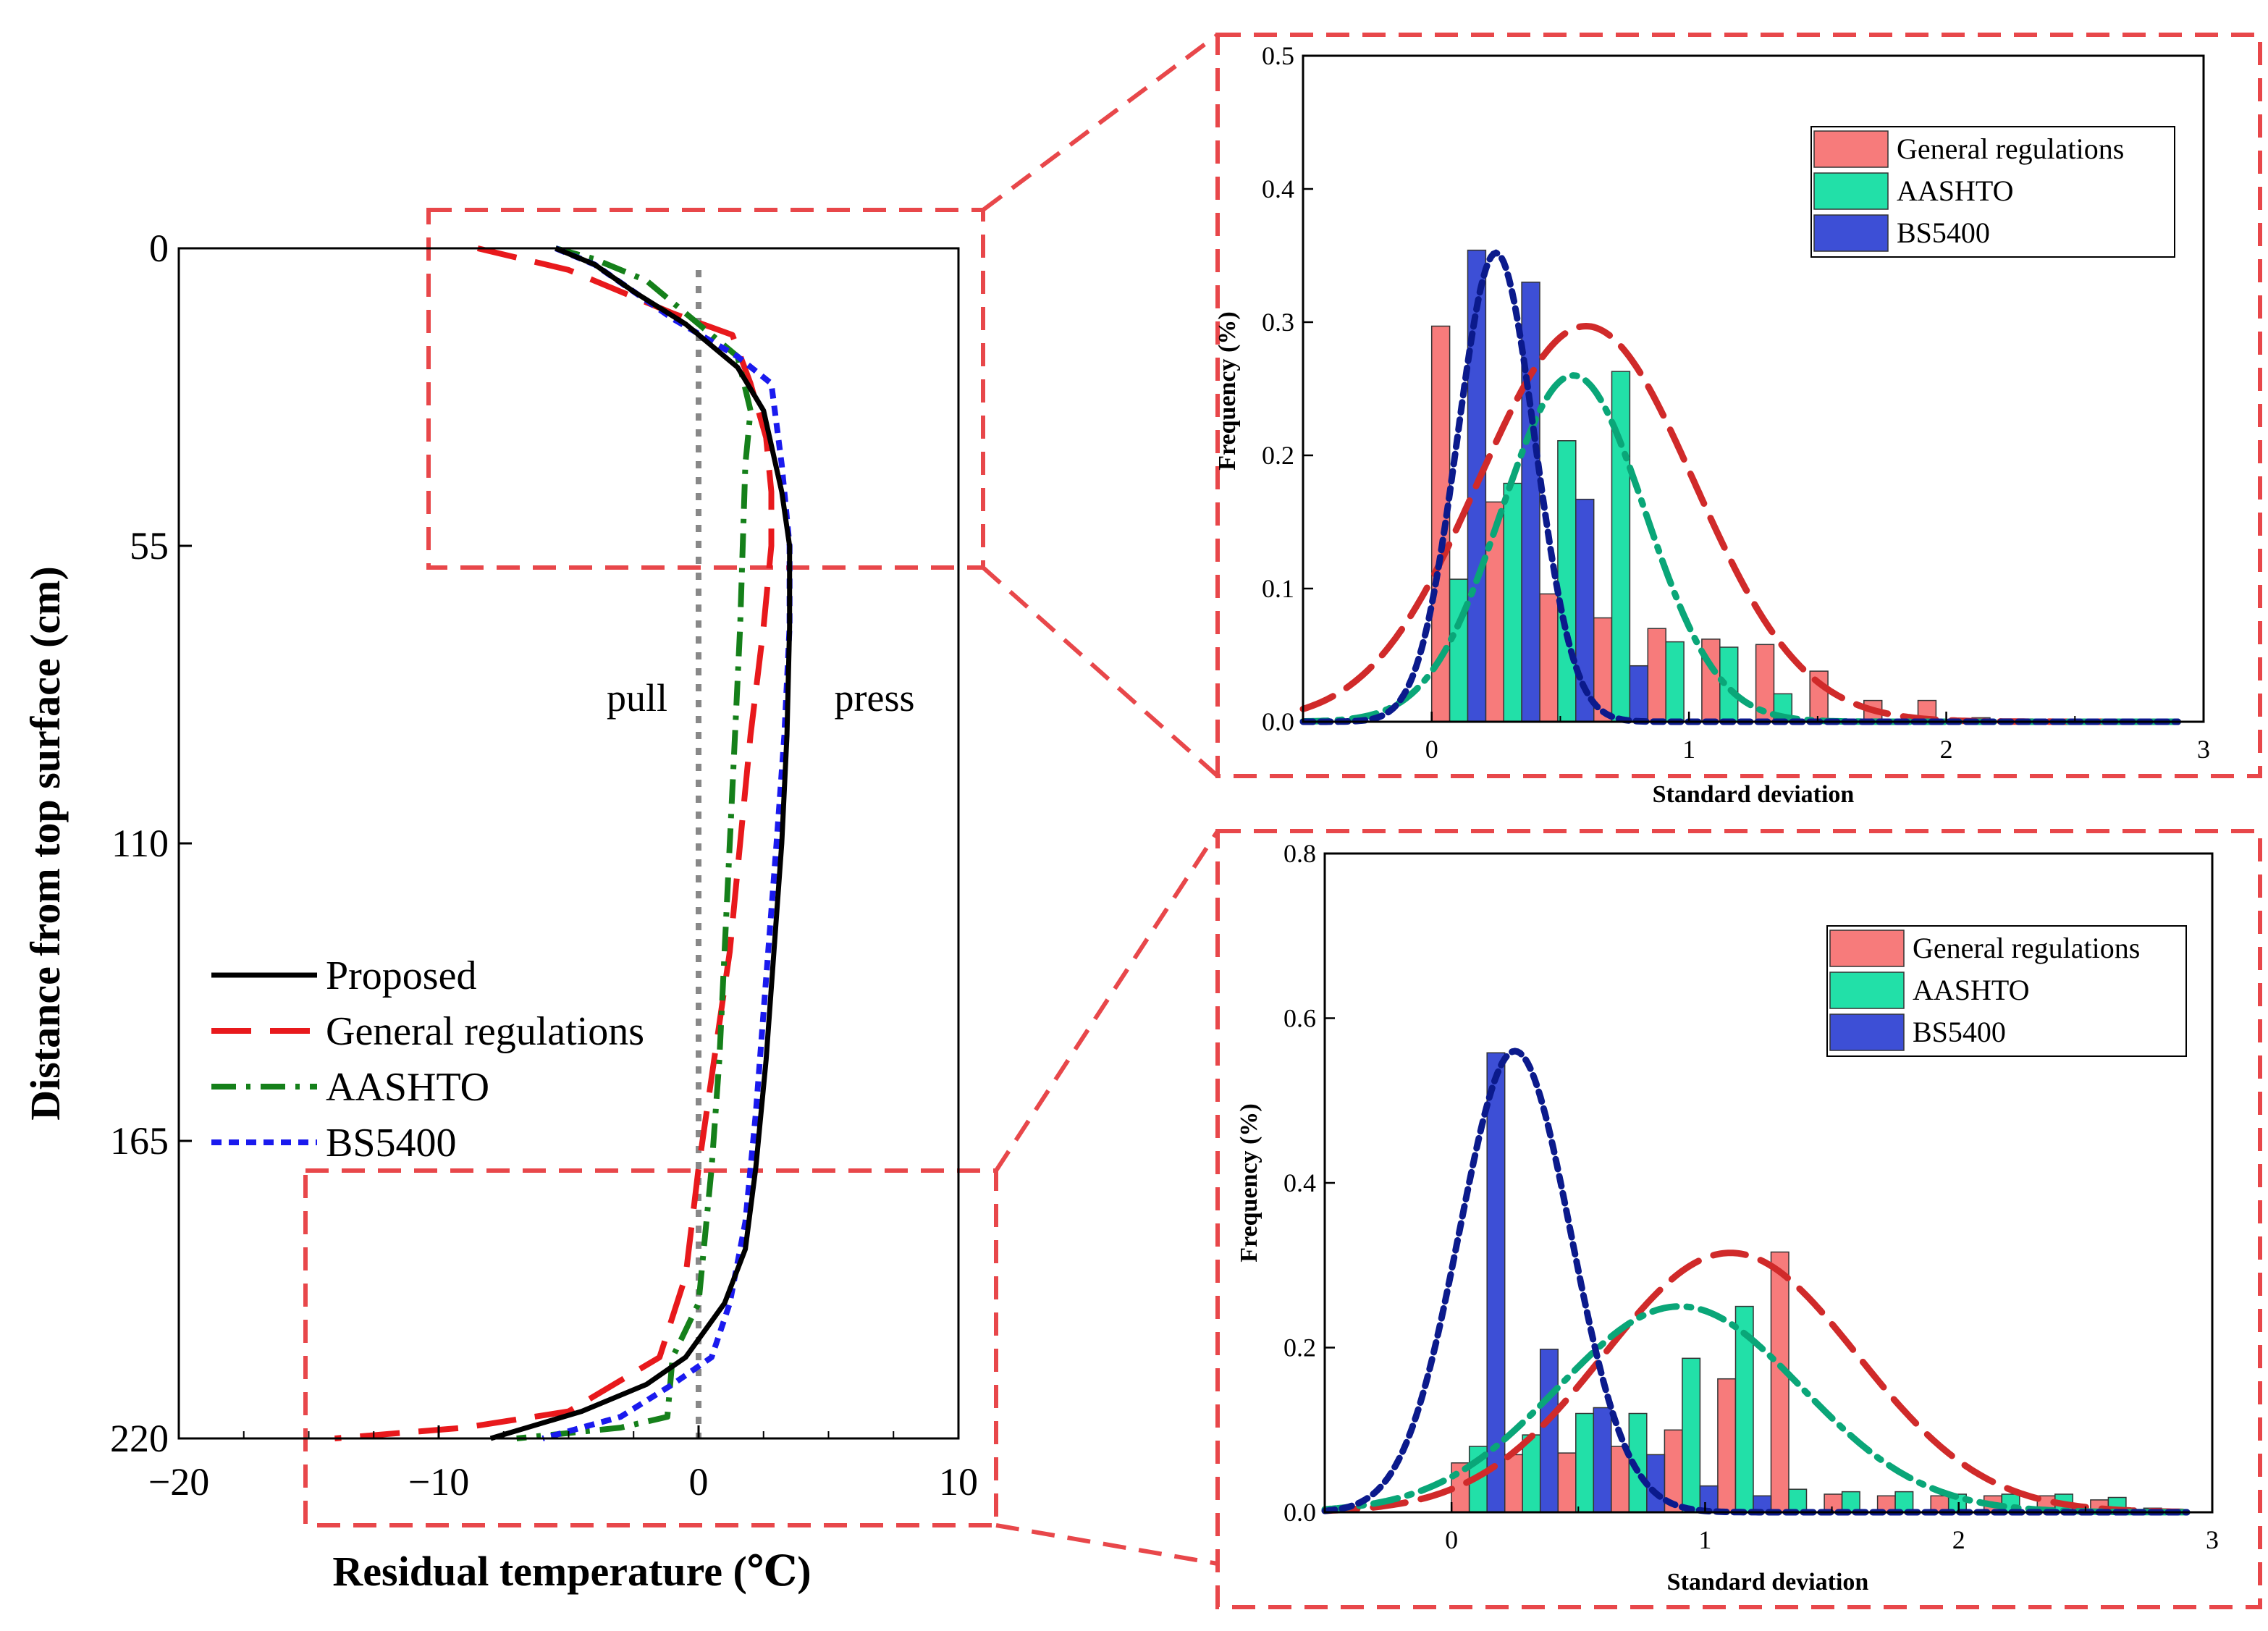 This screenshot has width=2268, height=1631. What do you see at coordinates (959, 1482) in the screenshot?
I see `x-tick-label: 10` at bounding box center [959, 1482].